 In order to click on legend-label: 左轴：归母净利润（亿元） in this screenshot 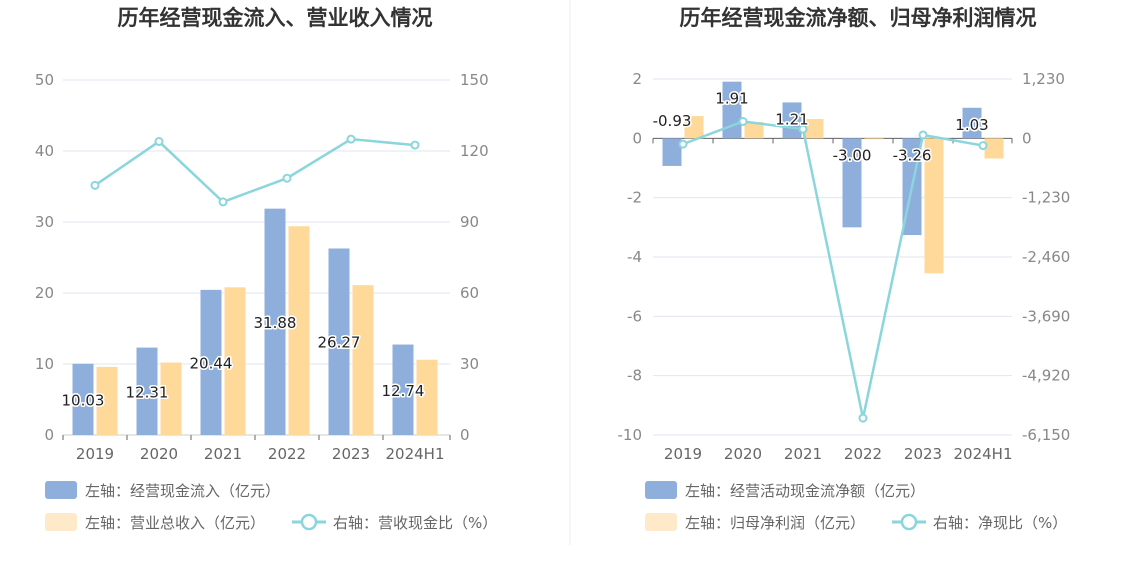, I will do `click(775, 523)`.